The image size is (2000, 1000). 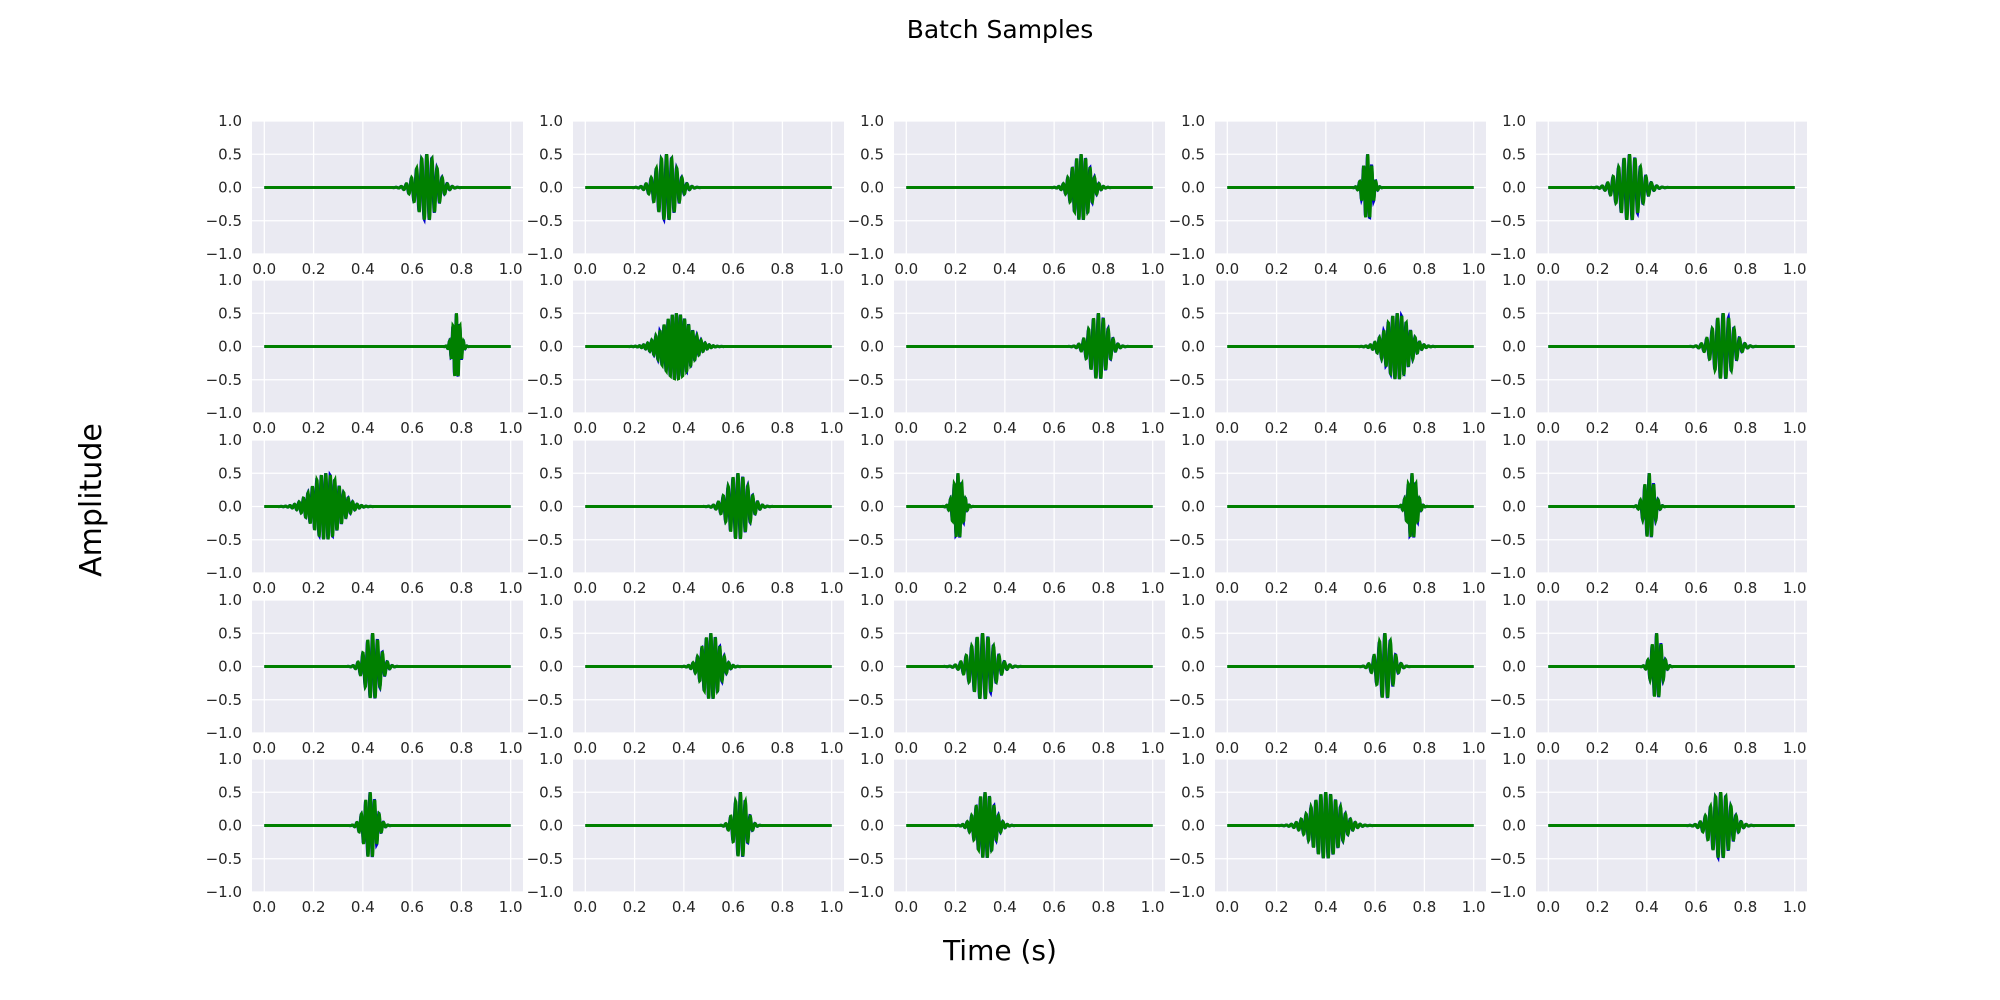 What do you see at coordinates (1648, 514) in the screenshot?
I see `subplot-15: 0.0 0.2 0.4 0.6 0.8 1.0 1.0 0.5 0.0 −0.5 −1.0` at bounding box center [1648, 514].